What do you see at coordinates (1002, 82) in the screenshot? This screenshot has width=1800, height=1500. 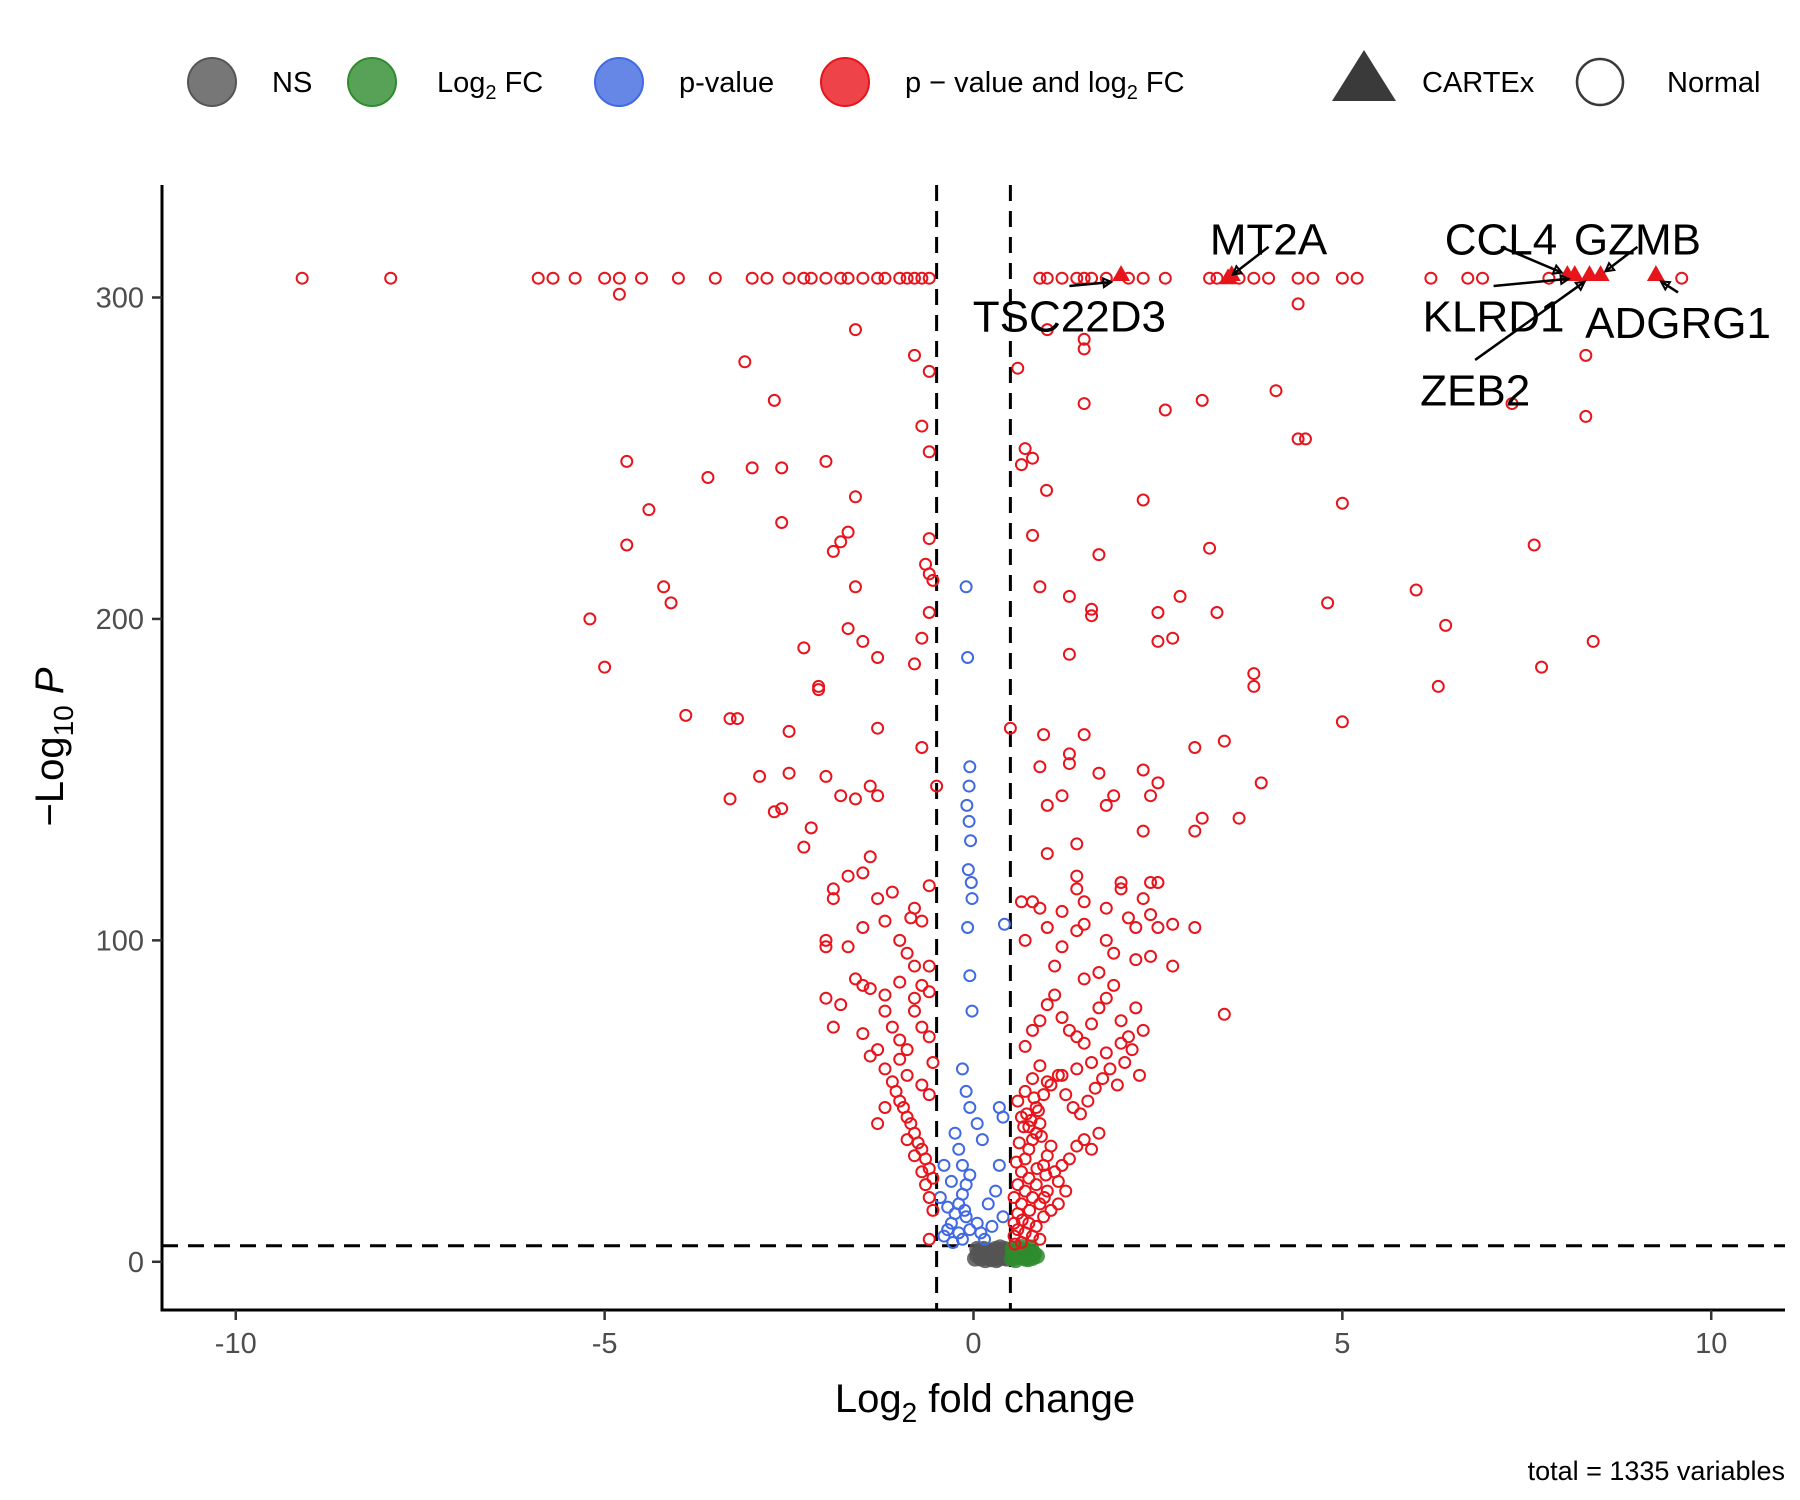 I see `legend-item-3: p − value and log2 FC` at bounding box center [1002, 82].